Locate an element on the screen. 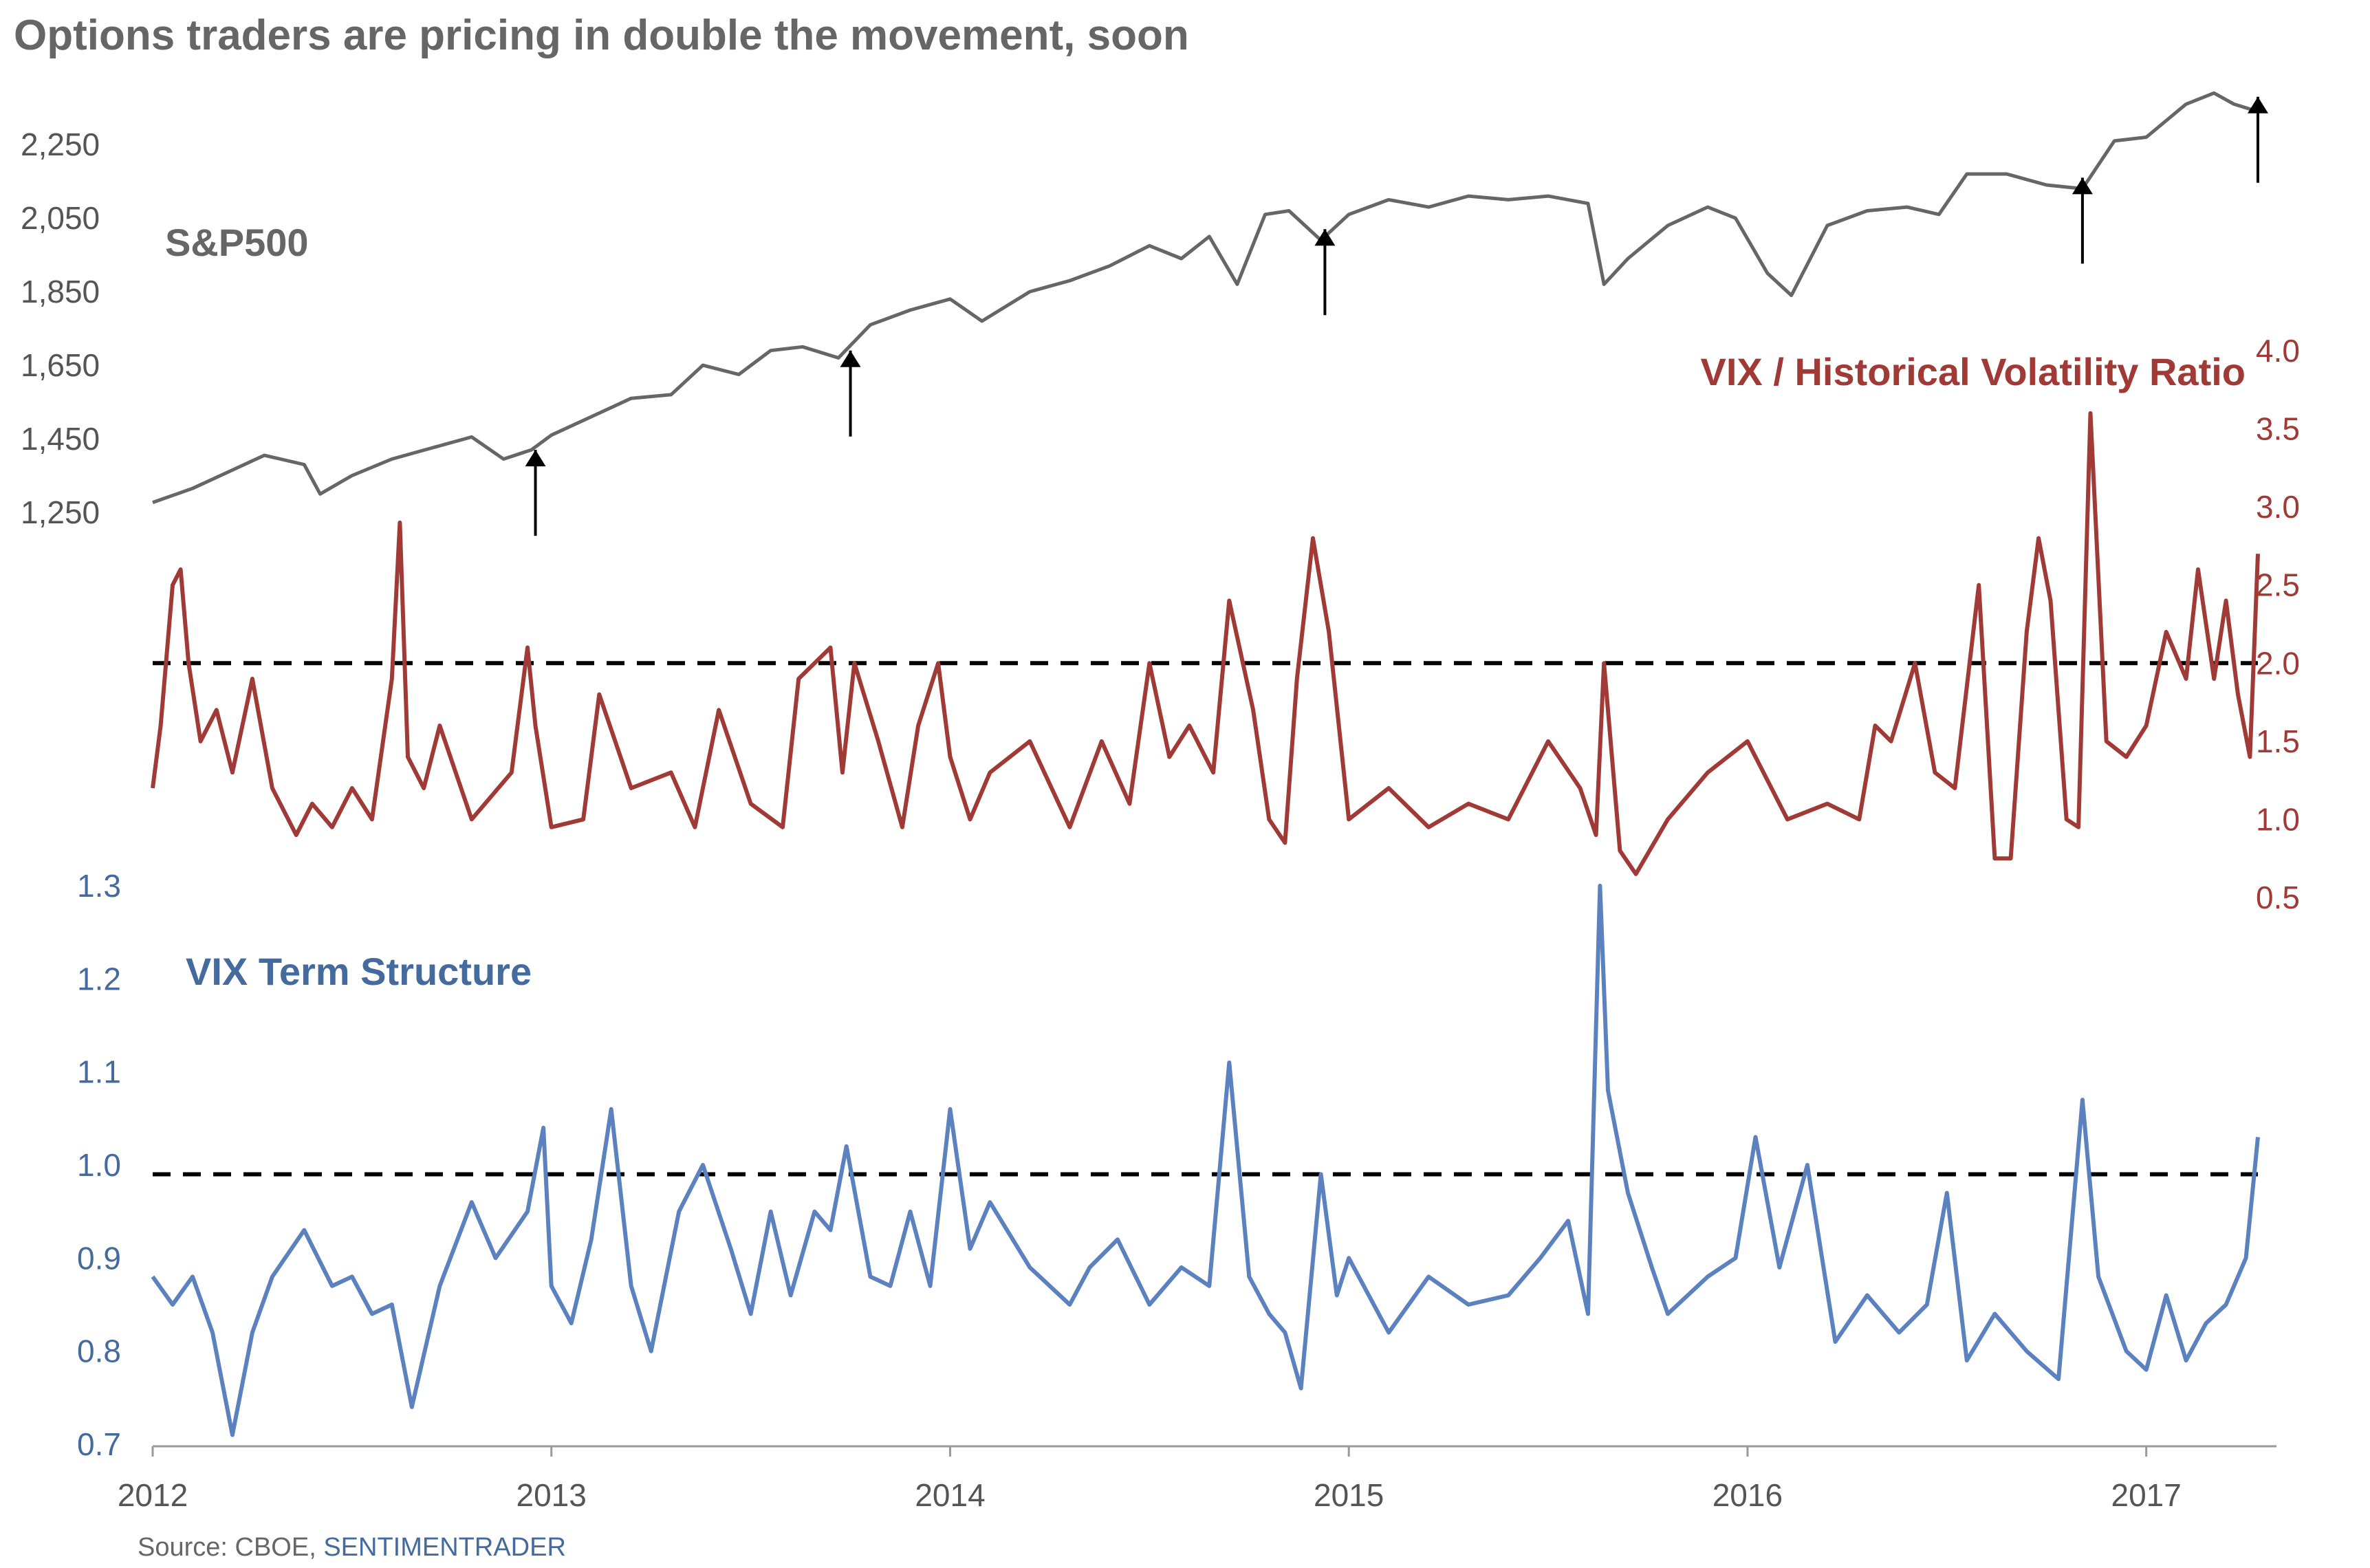  x-tick-label: 2013 is located at coordinates (552, 1495).